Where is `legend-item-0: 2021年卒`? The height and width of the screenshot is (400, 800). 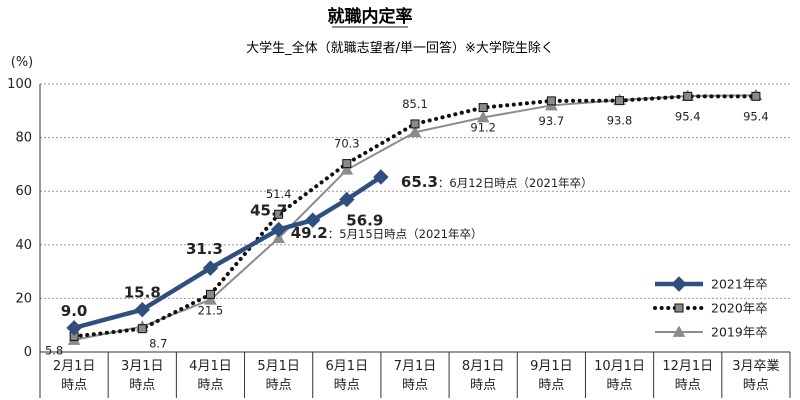
legend-item-0: 2021年卒 is located at coordinates (711, 284).